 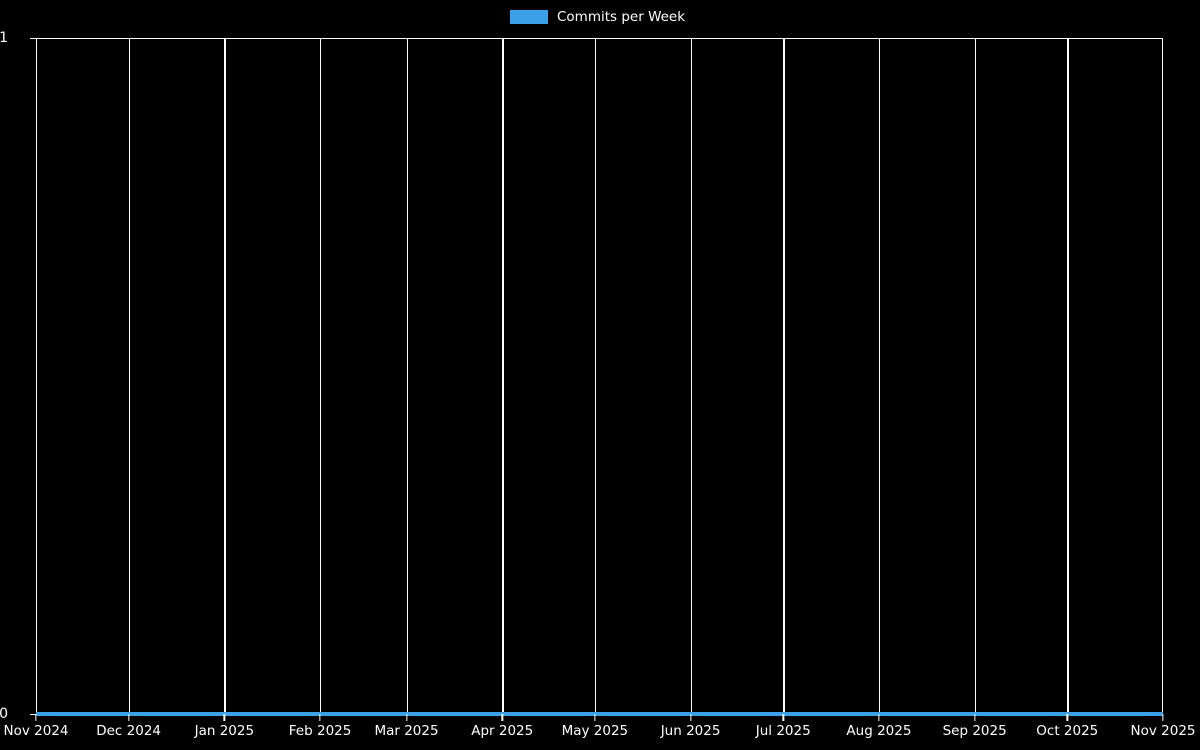 I want to click on gridline-may-2025, so click(x=595, y=376).